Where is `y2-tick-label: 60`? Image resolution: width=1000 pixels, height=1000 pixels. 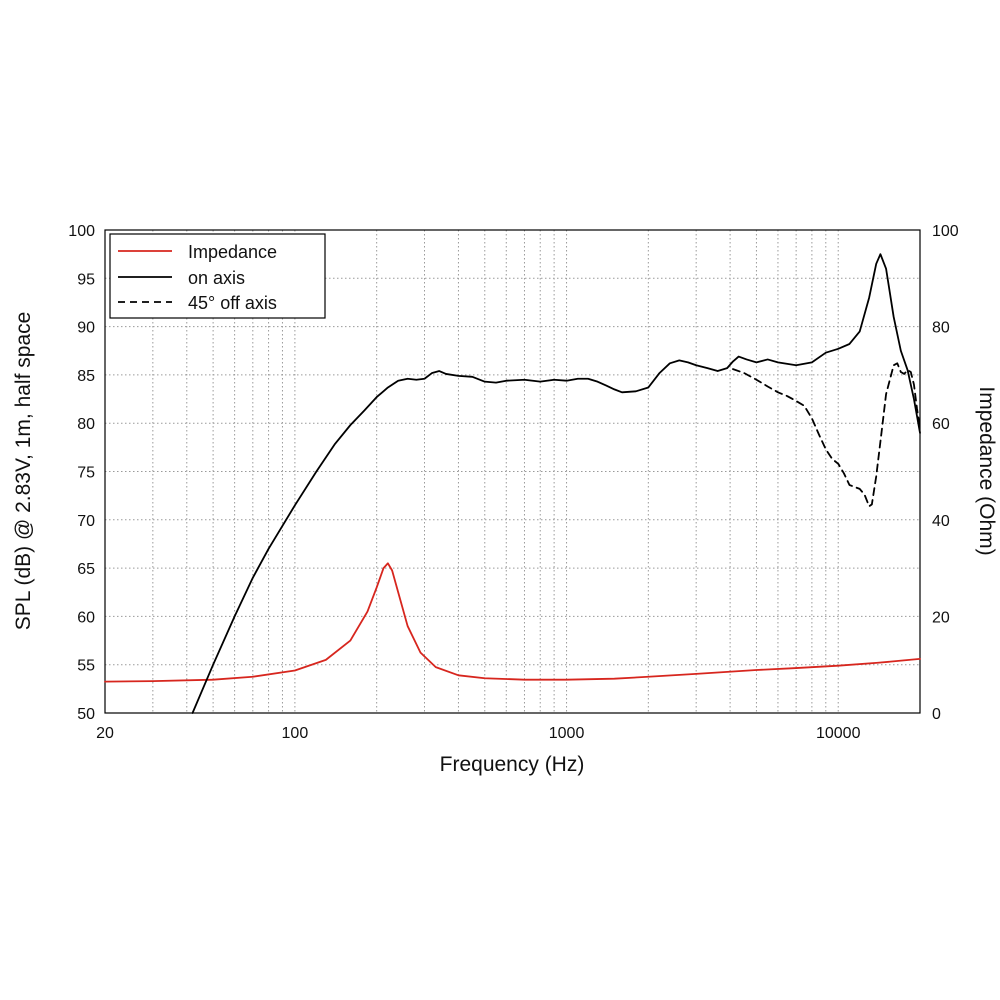 y2-tick-label: 60 is located at coordinates (941, 424).